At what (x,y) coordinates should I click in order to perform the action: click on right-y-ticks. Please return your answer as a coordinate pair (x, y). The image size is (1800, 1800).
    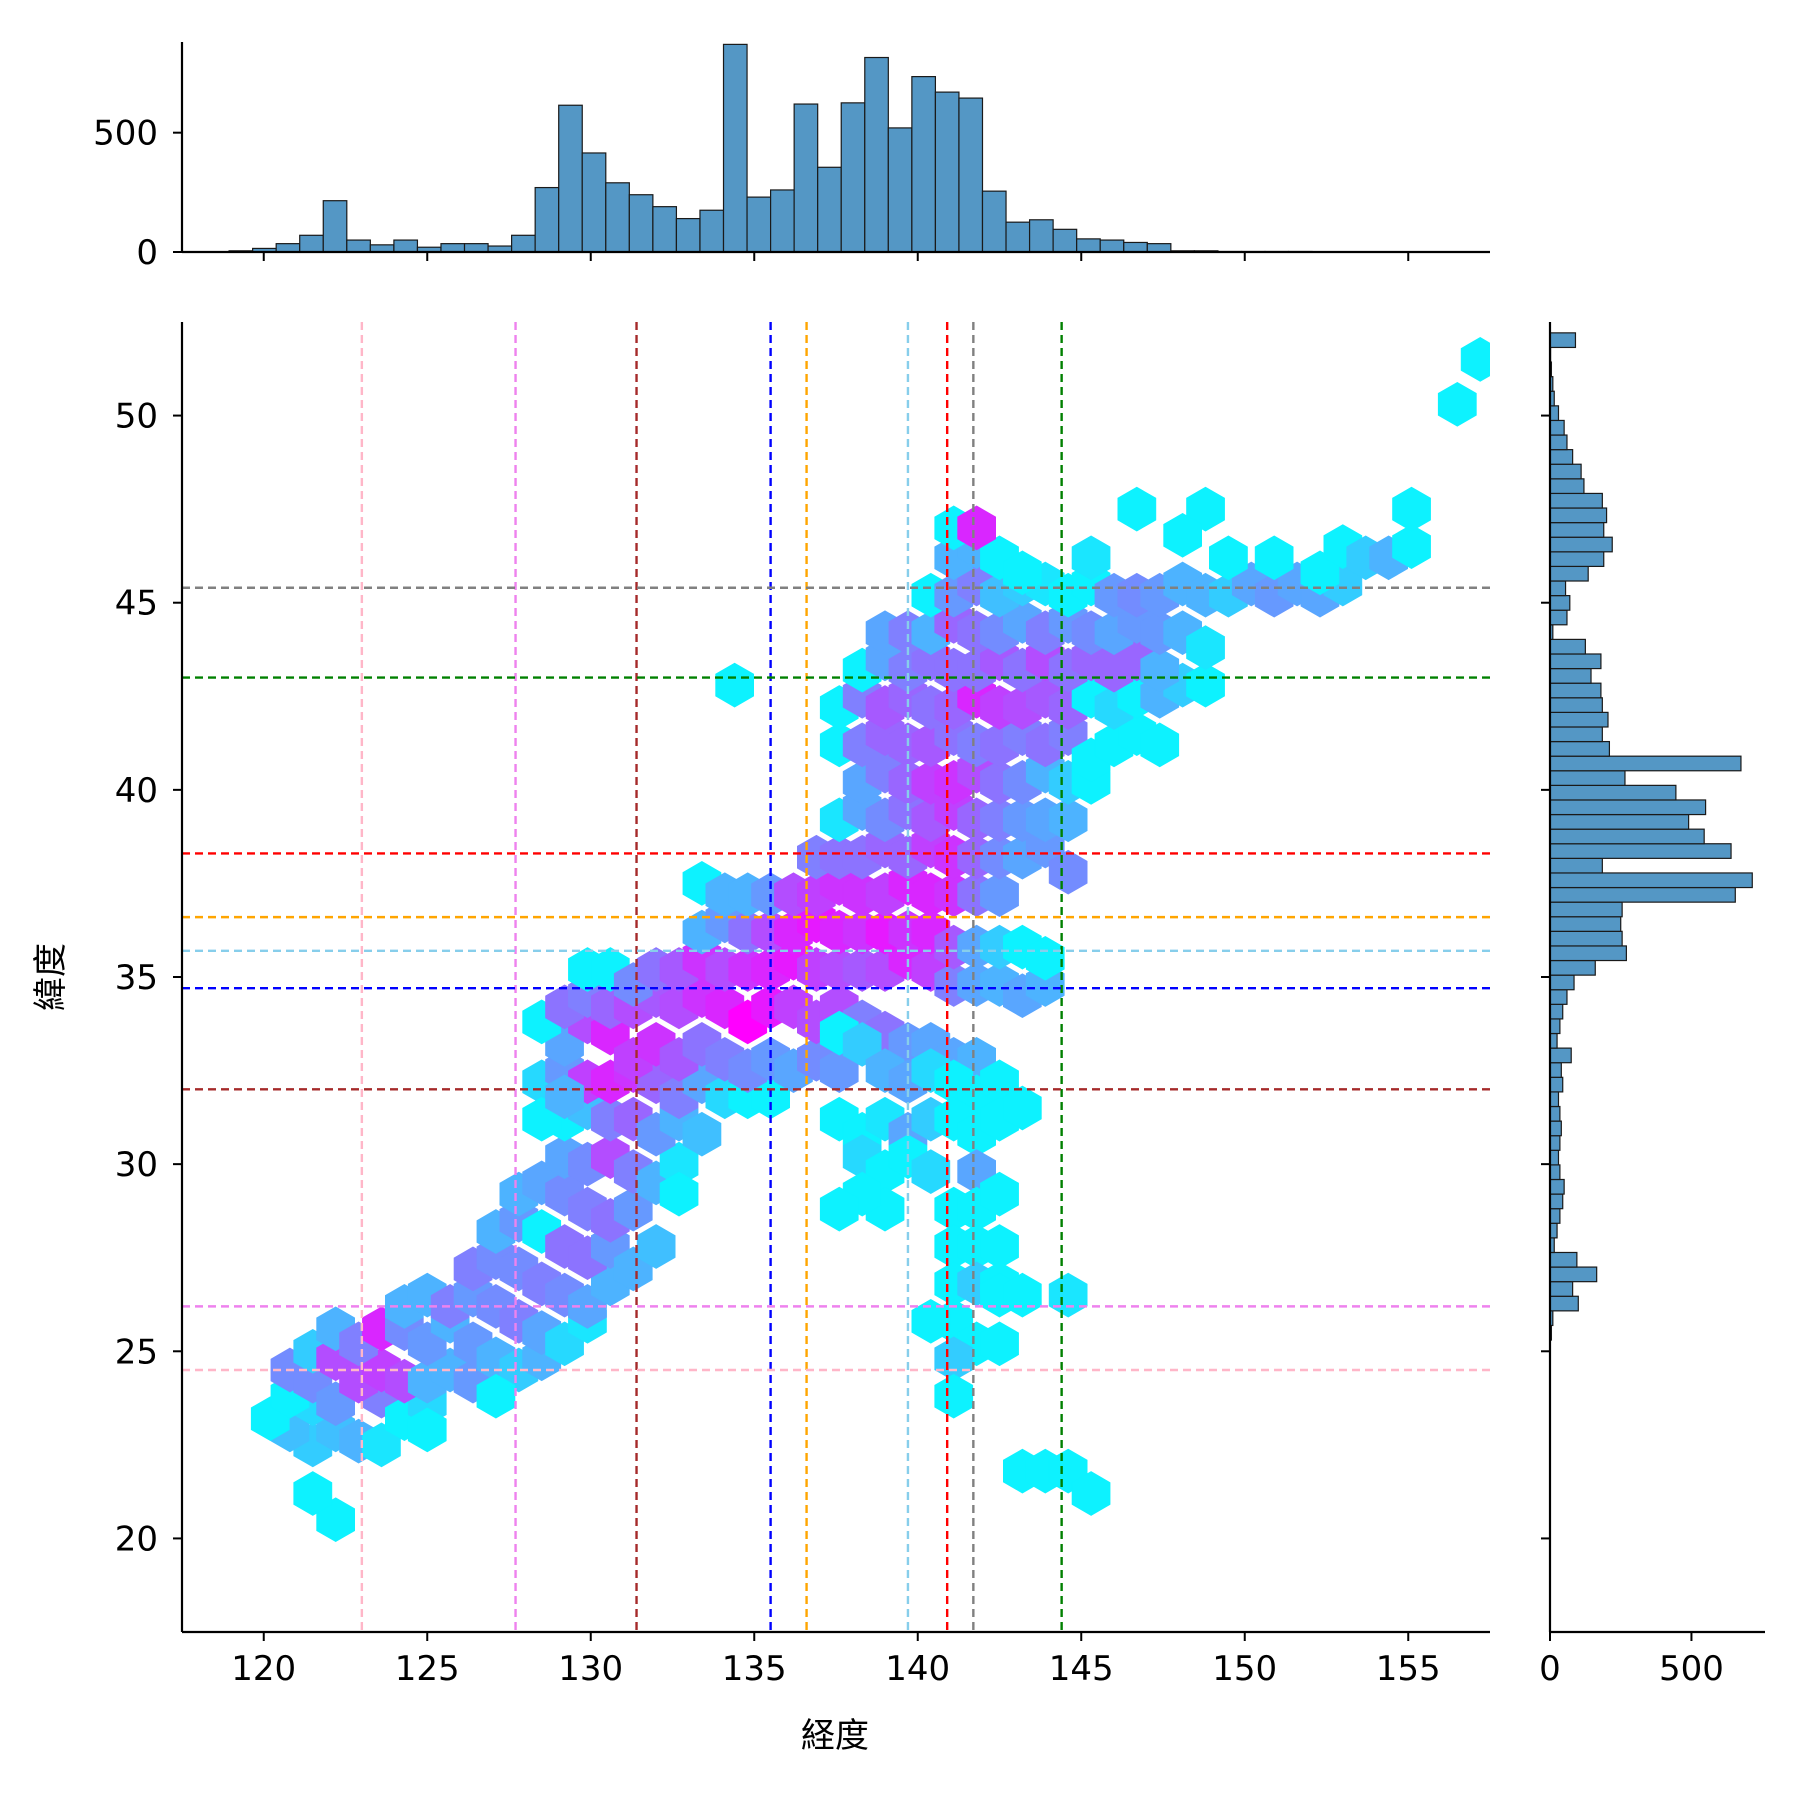
    Looking at the image, I should click on (1545, 977).